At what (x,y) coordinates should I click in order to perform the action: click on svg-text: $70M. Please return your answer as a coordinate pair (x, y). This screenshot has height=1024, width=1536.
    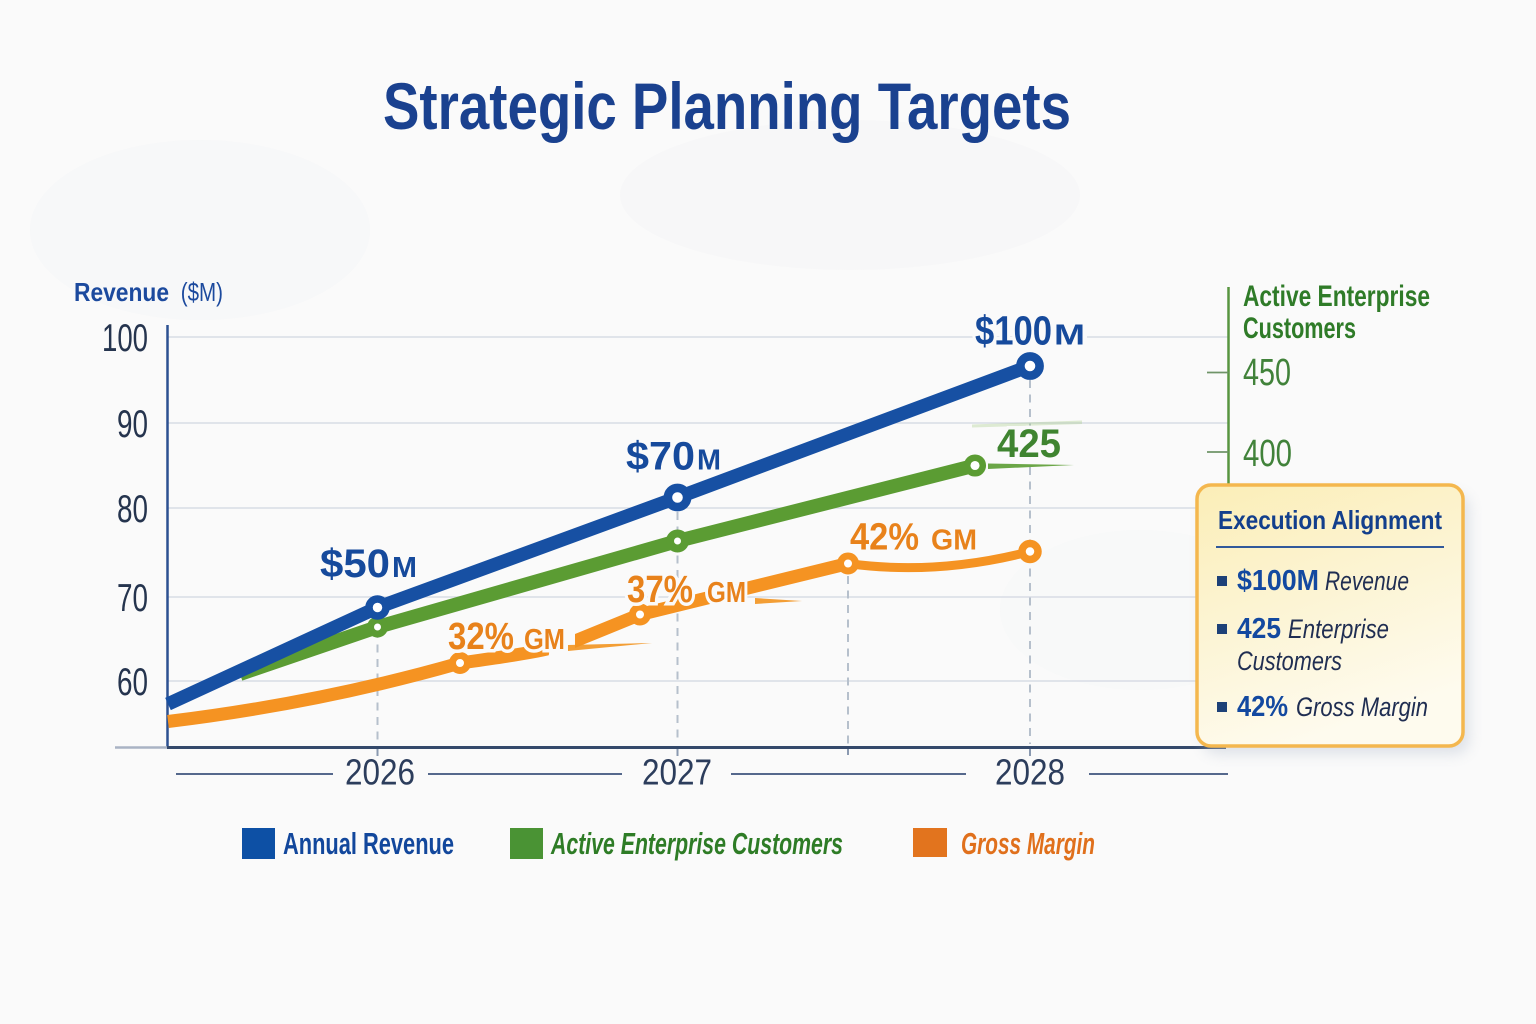
    Looking at the image, I should click on (673, 457).